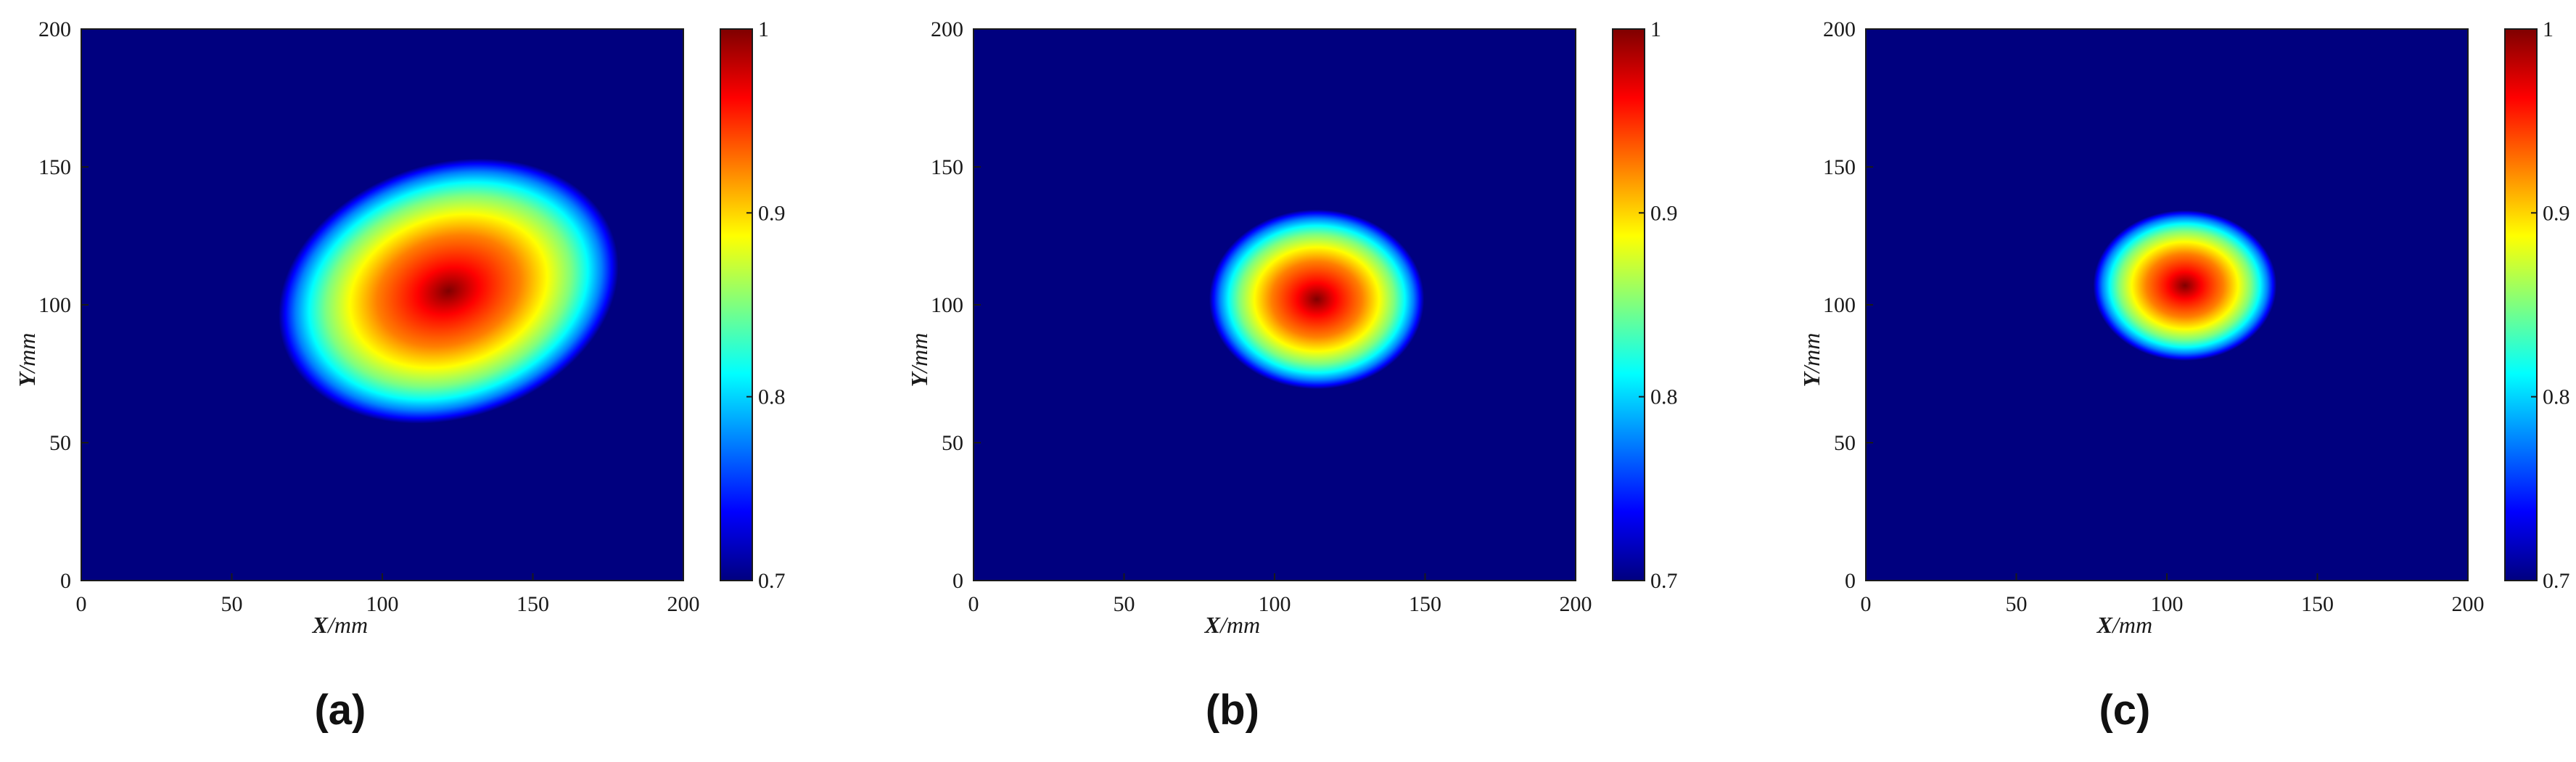 This screenshot has width=2576, height=762. I want to click on panel-label-c: (c), so click(2125, 710).